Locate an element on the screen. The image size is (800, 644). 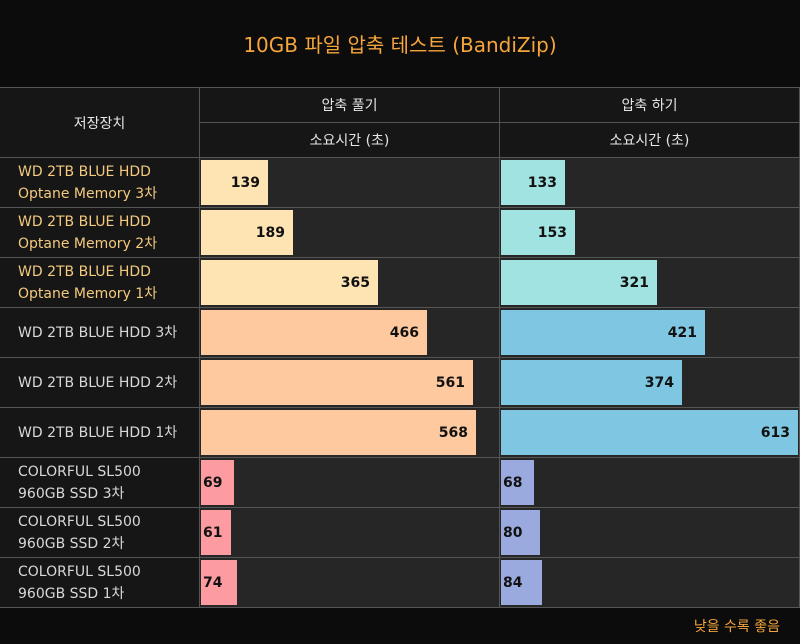
footer-note: 낮을 수록 좋음 is located at coordinates (400, 626).